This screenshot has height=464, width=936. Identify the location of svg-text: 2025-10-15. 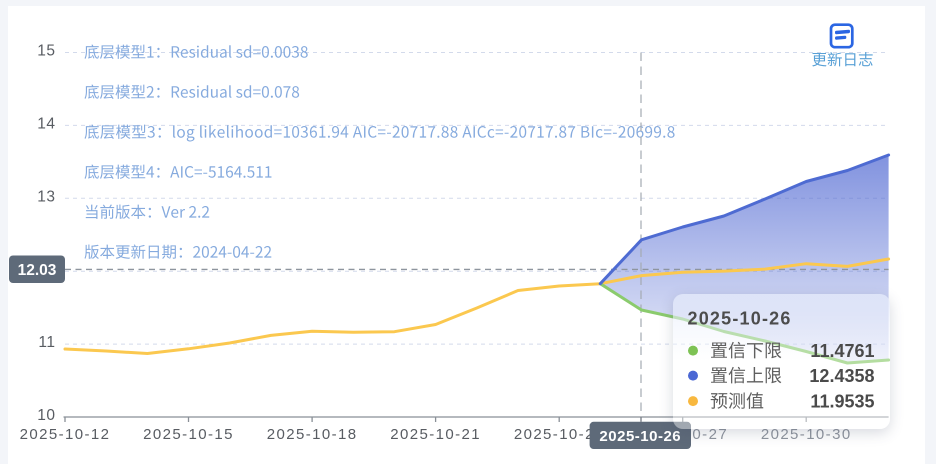
(188, 434).